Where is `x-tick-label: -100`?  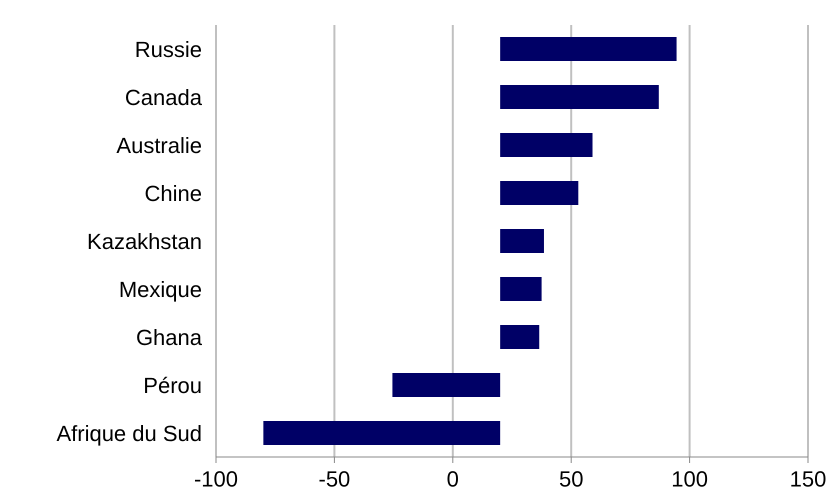 x-tick-label: -100 is located at coordinates (216, 479).